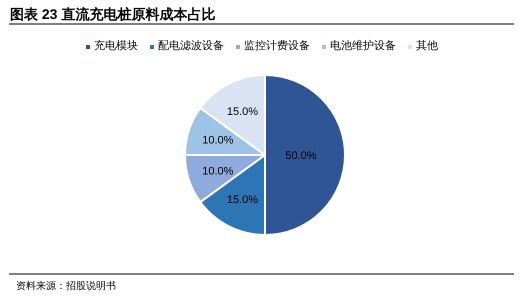 This screenshot has height=298, width=524. Describe the element at coordinates (66, 286) in the screenshot. I see `text: 资料来源：招股说明书` at that location.